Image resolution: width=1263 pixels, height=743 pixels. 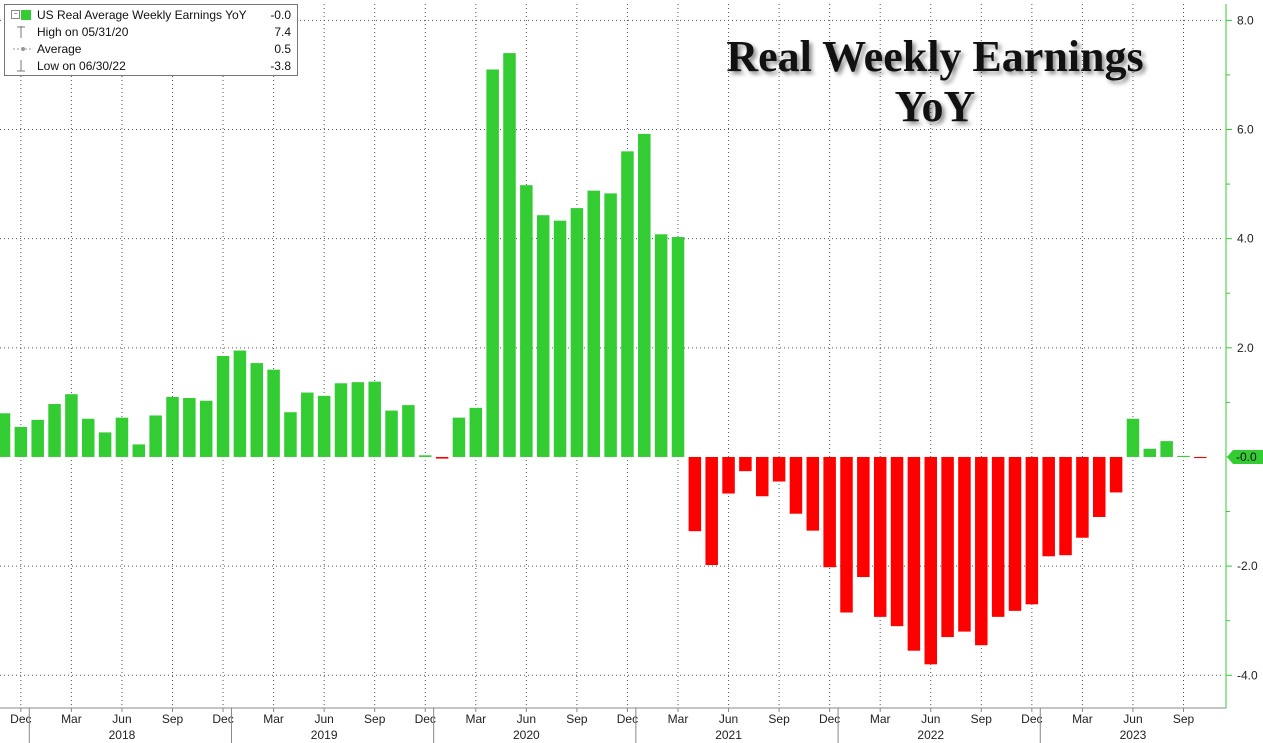 What do you see at coordinates (151, 32) in the screenshot?
I see `legend-high-row: High on 05/31/20 7.4` at bounding box center [151, 32].